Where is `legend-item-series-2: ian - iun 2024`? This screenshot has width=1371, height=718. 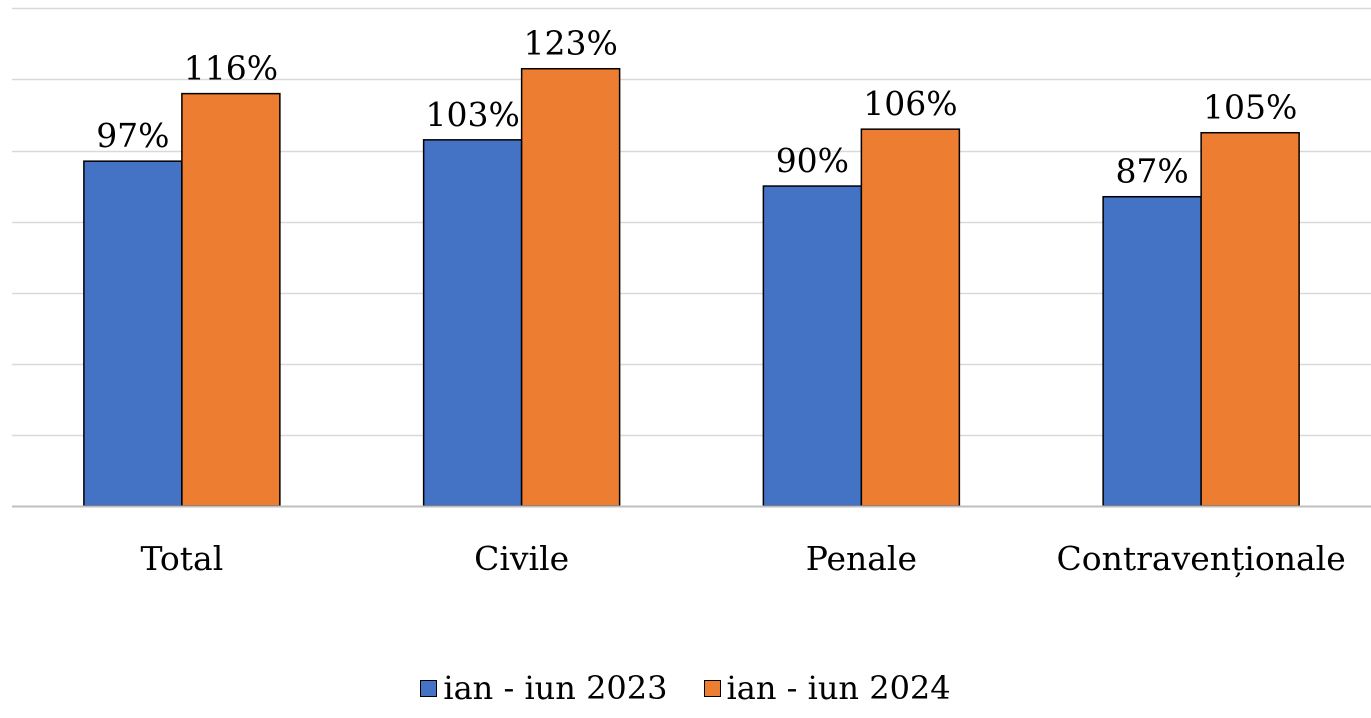
legend-item-series-2: ian - iun 2024 is located at coordinates (827, 688).